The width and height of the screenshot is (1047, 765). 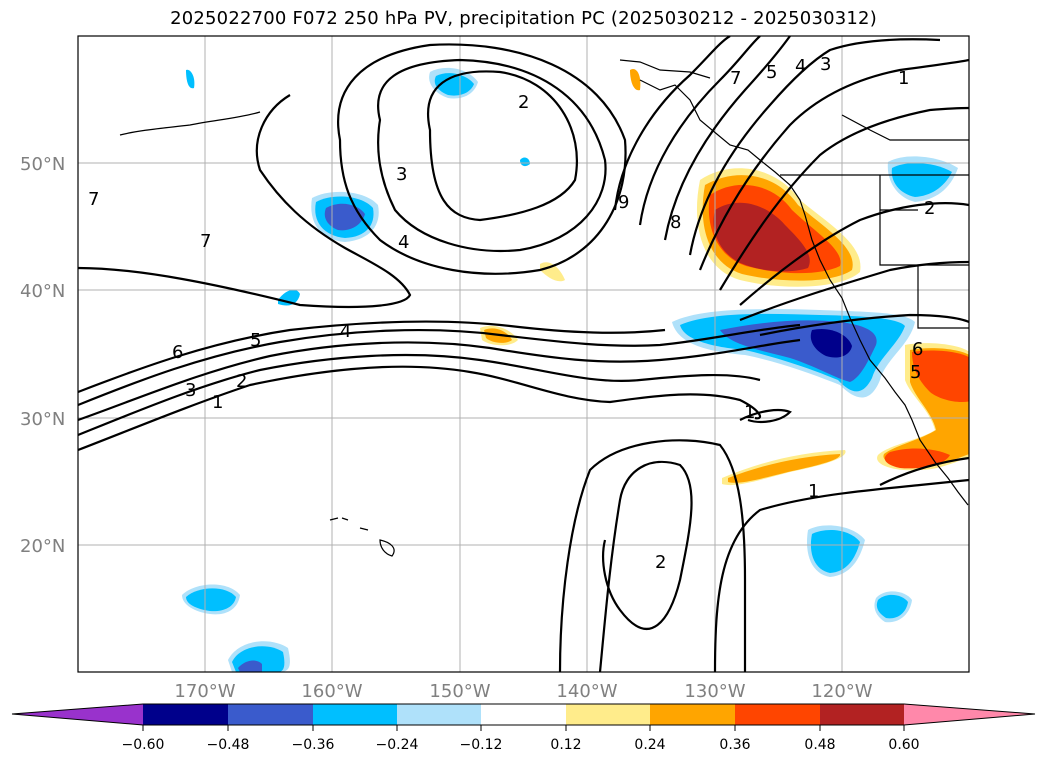 What do you see at coordinates (459, 691) in the screenshot?
I see `lon-label-150w: 150°W` at bounding box center [459, 691].